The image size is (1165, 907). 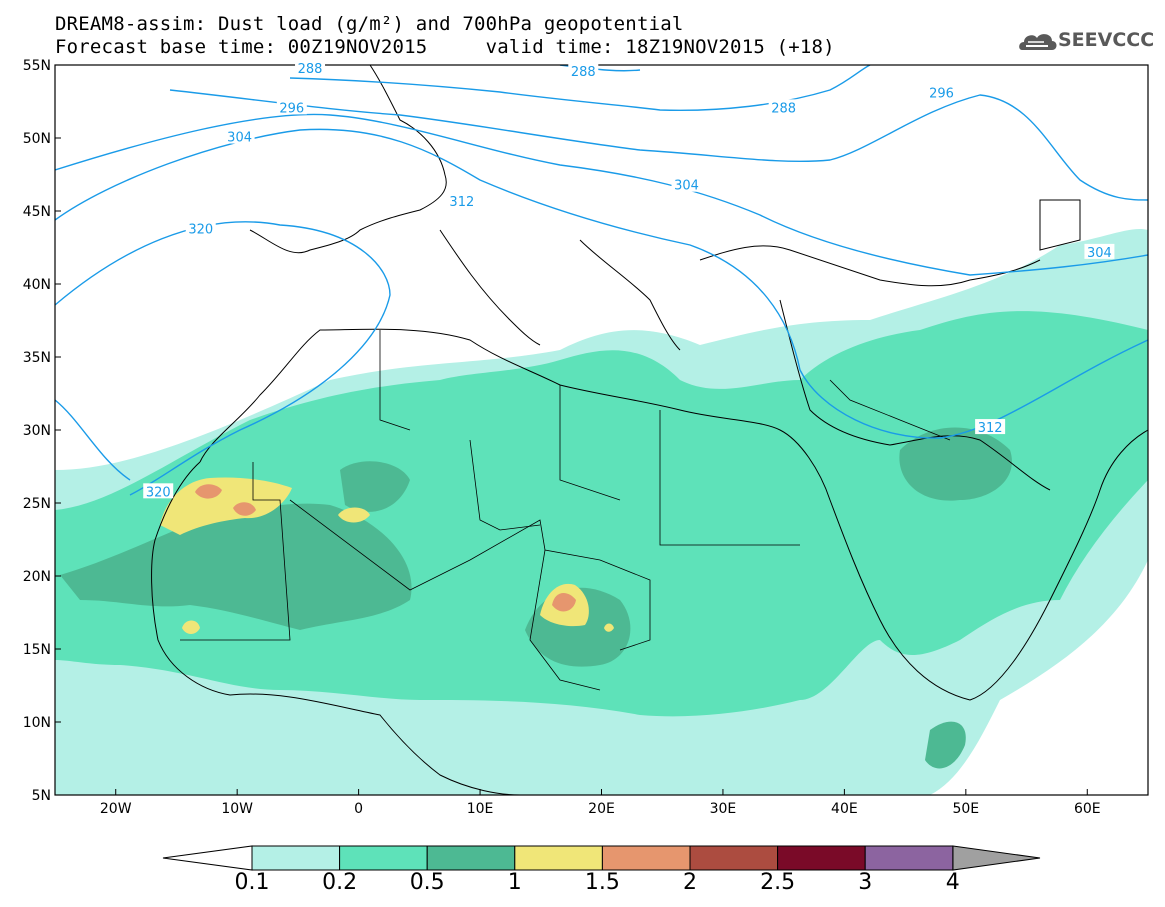 I want to click on colorbar-label: 0.1, so click(x=252, y=882).